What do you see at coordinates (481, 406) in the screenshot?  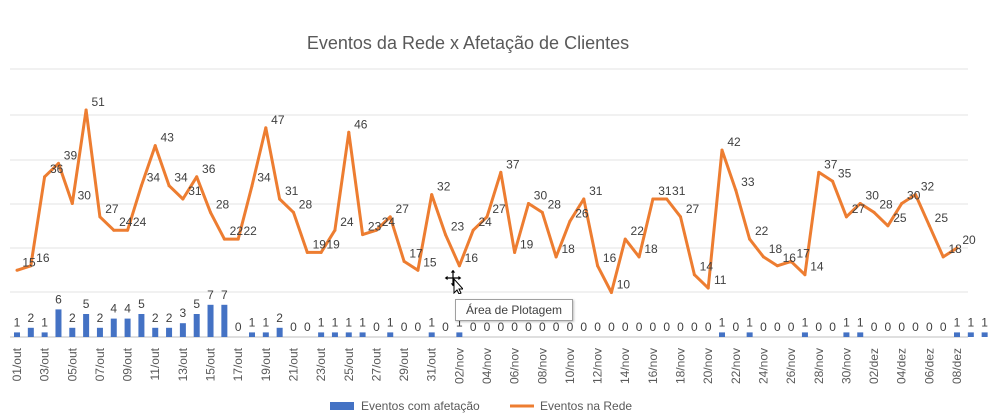 I see `legend: Eventos com afetação Eventos na Rede` at bounding box center [481, 406].